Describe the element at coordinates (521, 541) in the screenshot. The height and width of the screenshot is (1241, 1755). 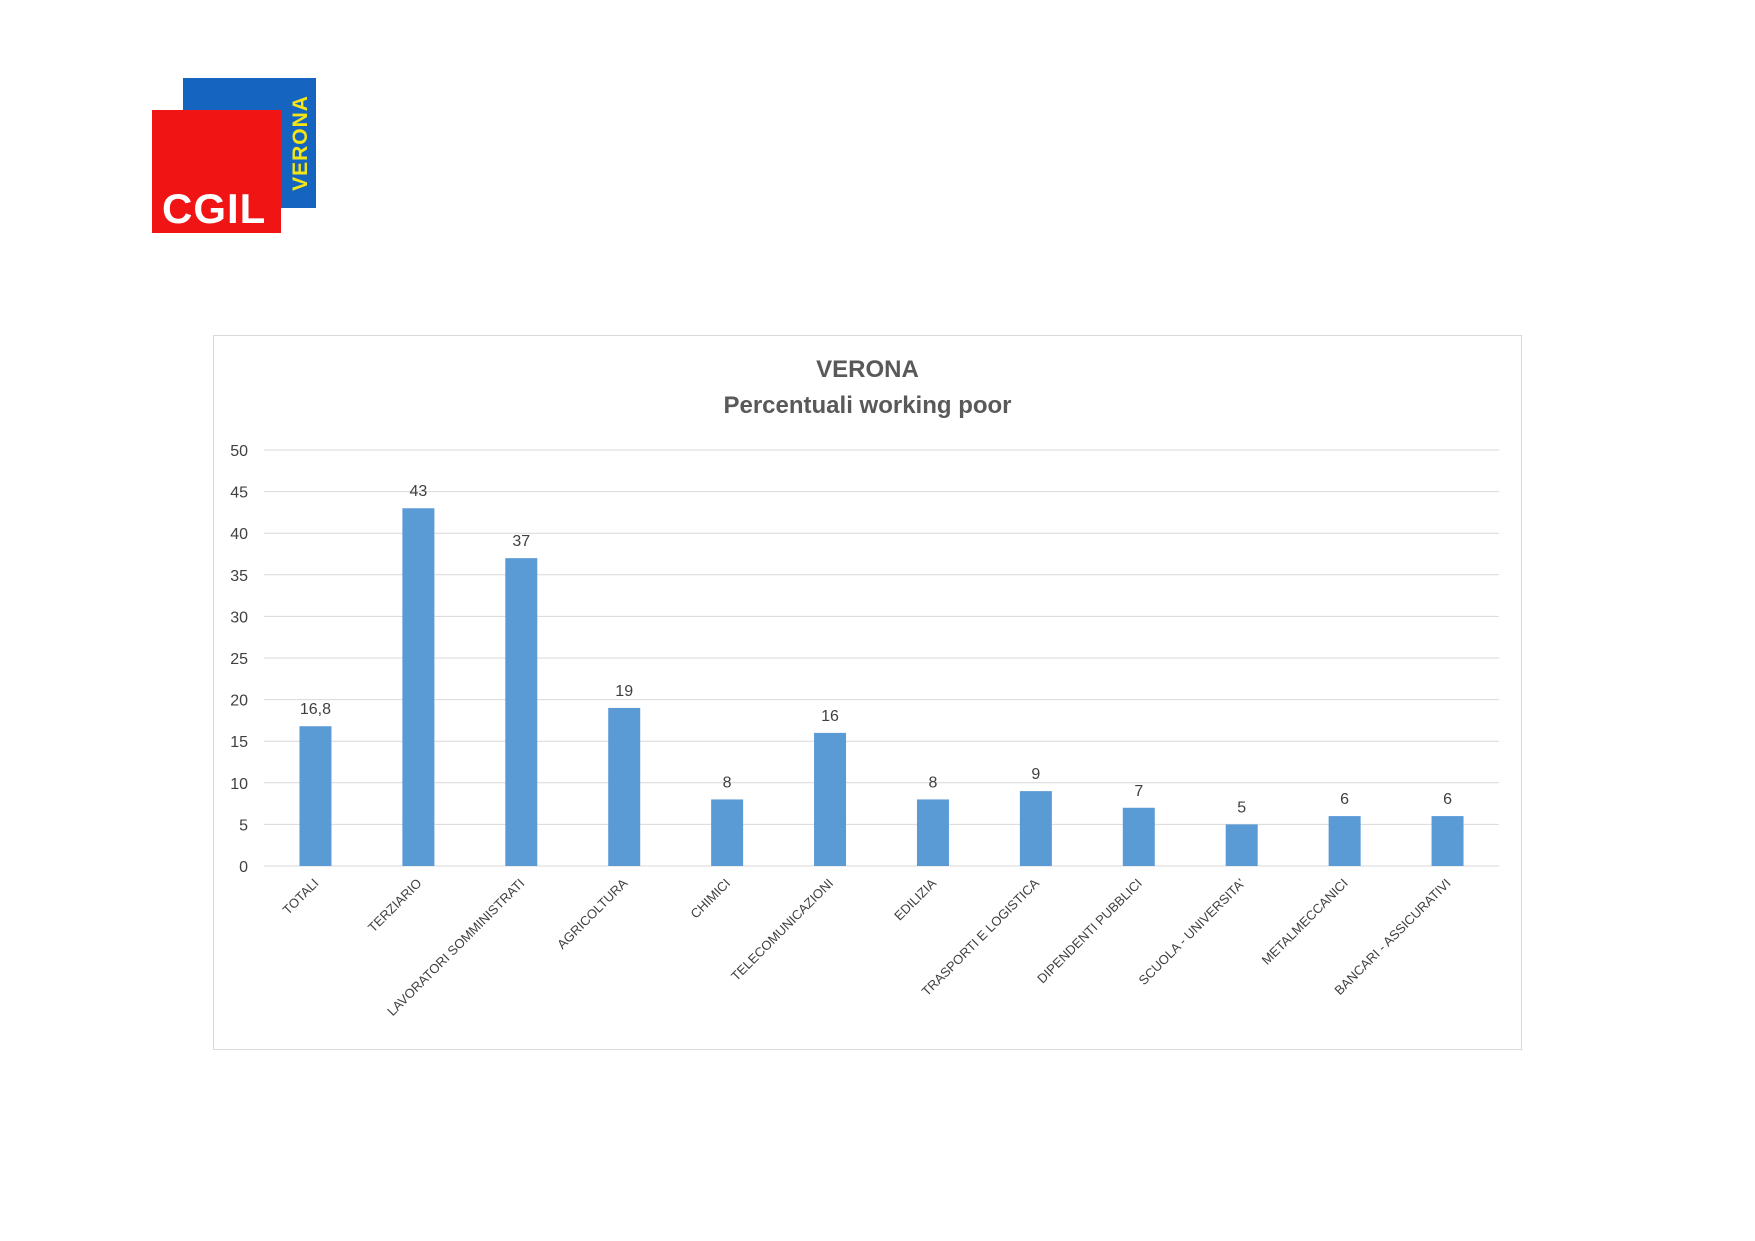
I see `data-label: 37` at that location.